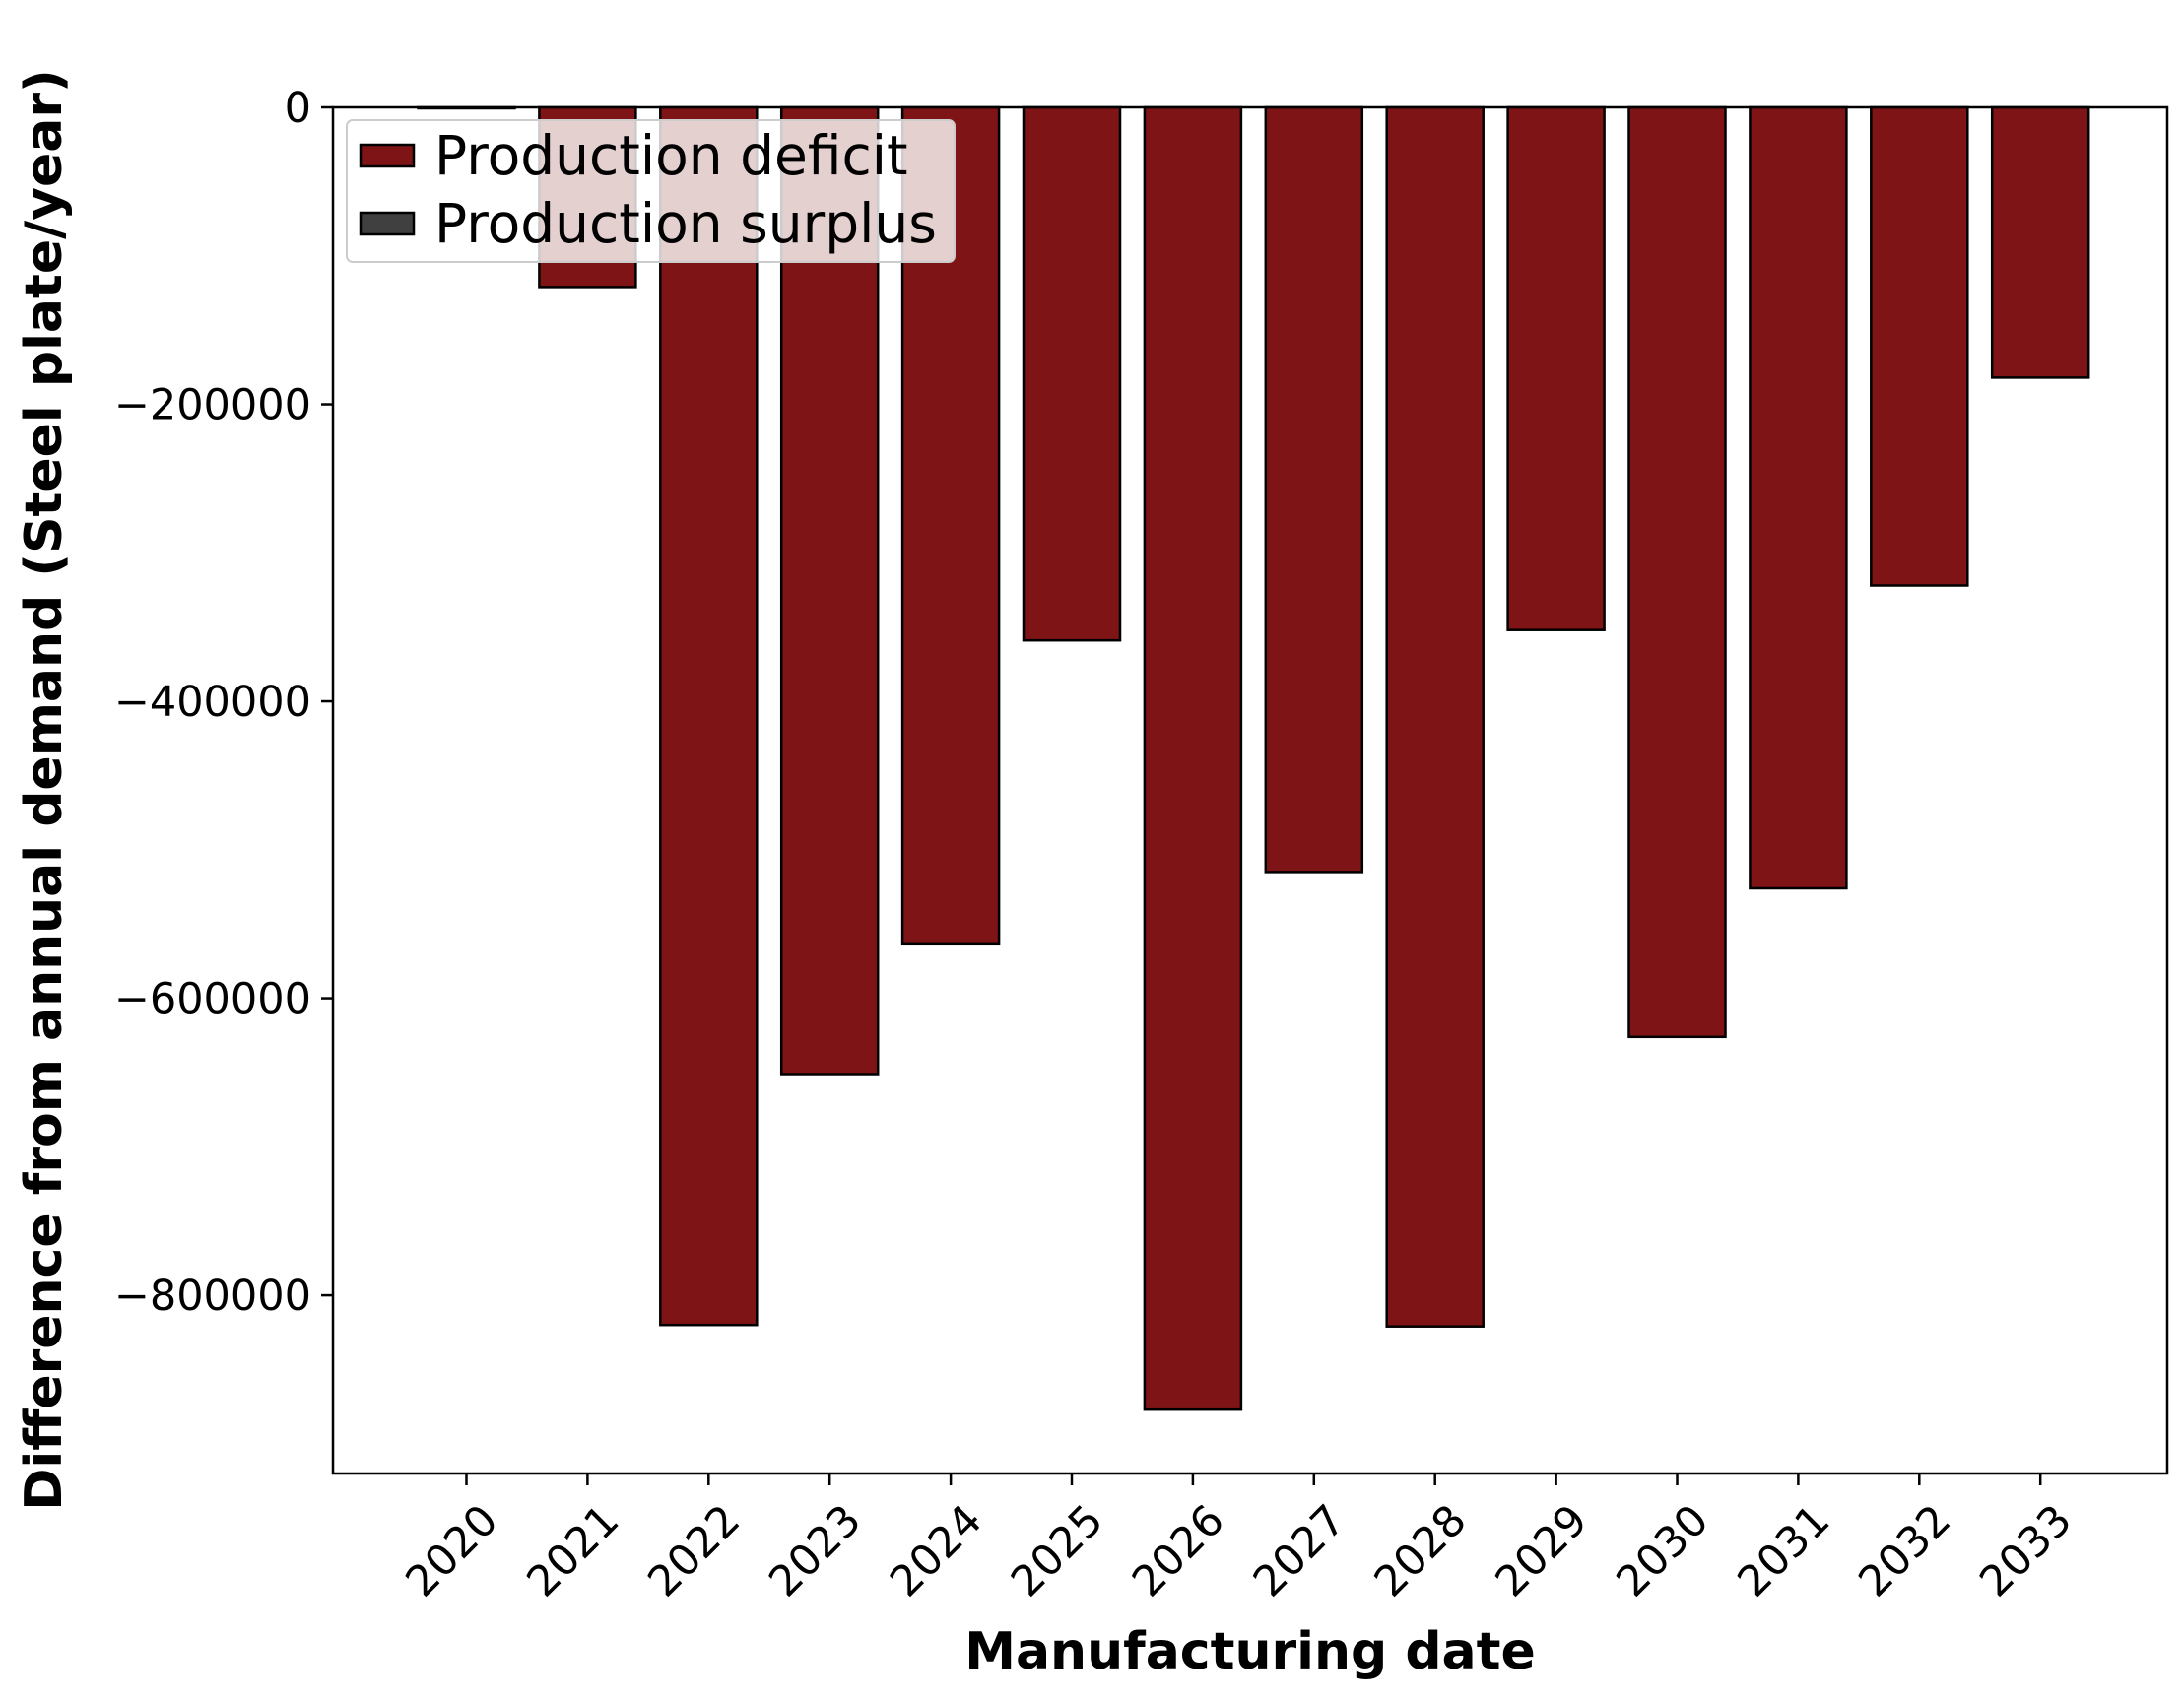  I want to click on bar-deficit-2031, so click(1798, 497).